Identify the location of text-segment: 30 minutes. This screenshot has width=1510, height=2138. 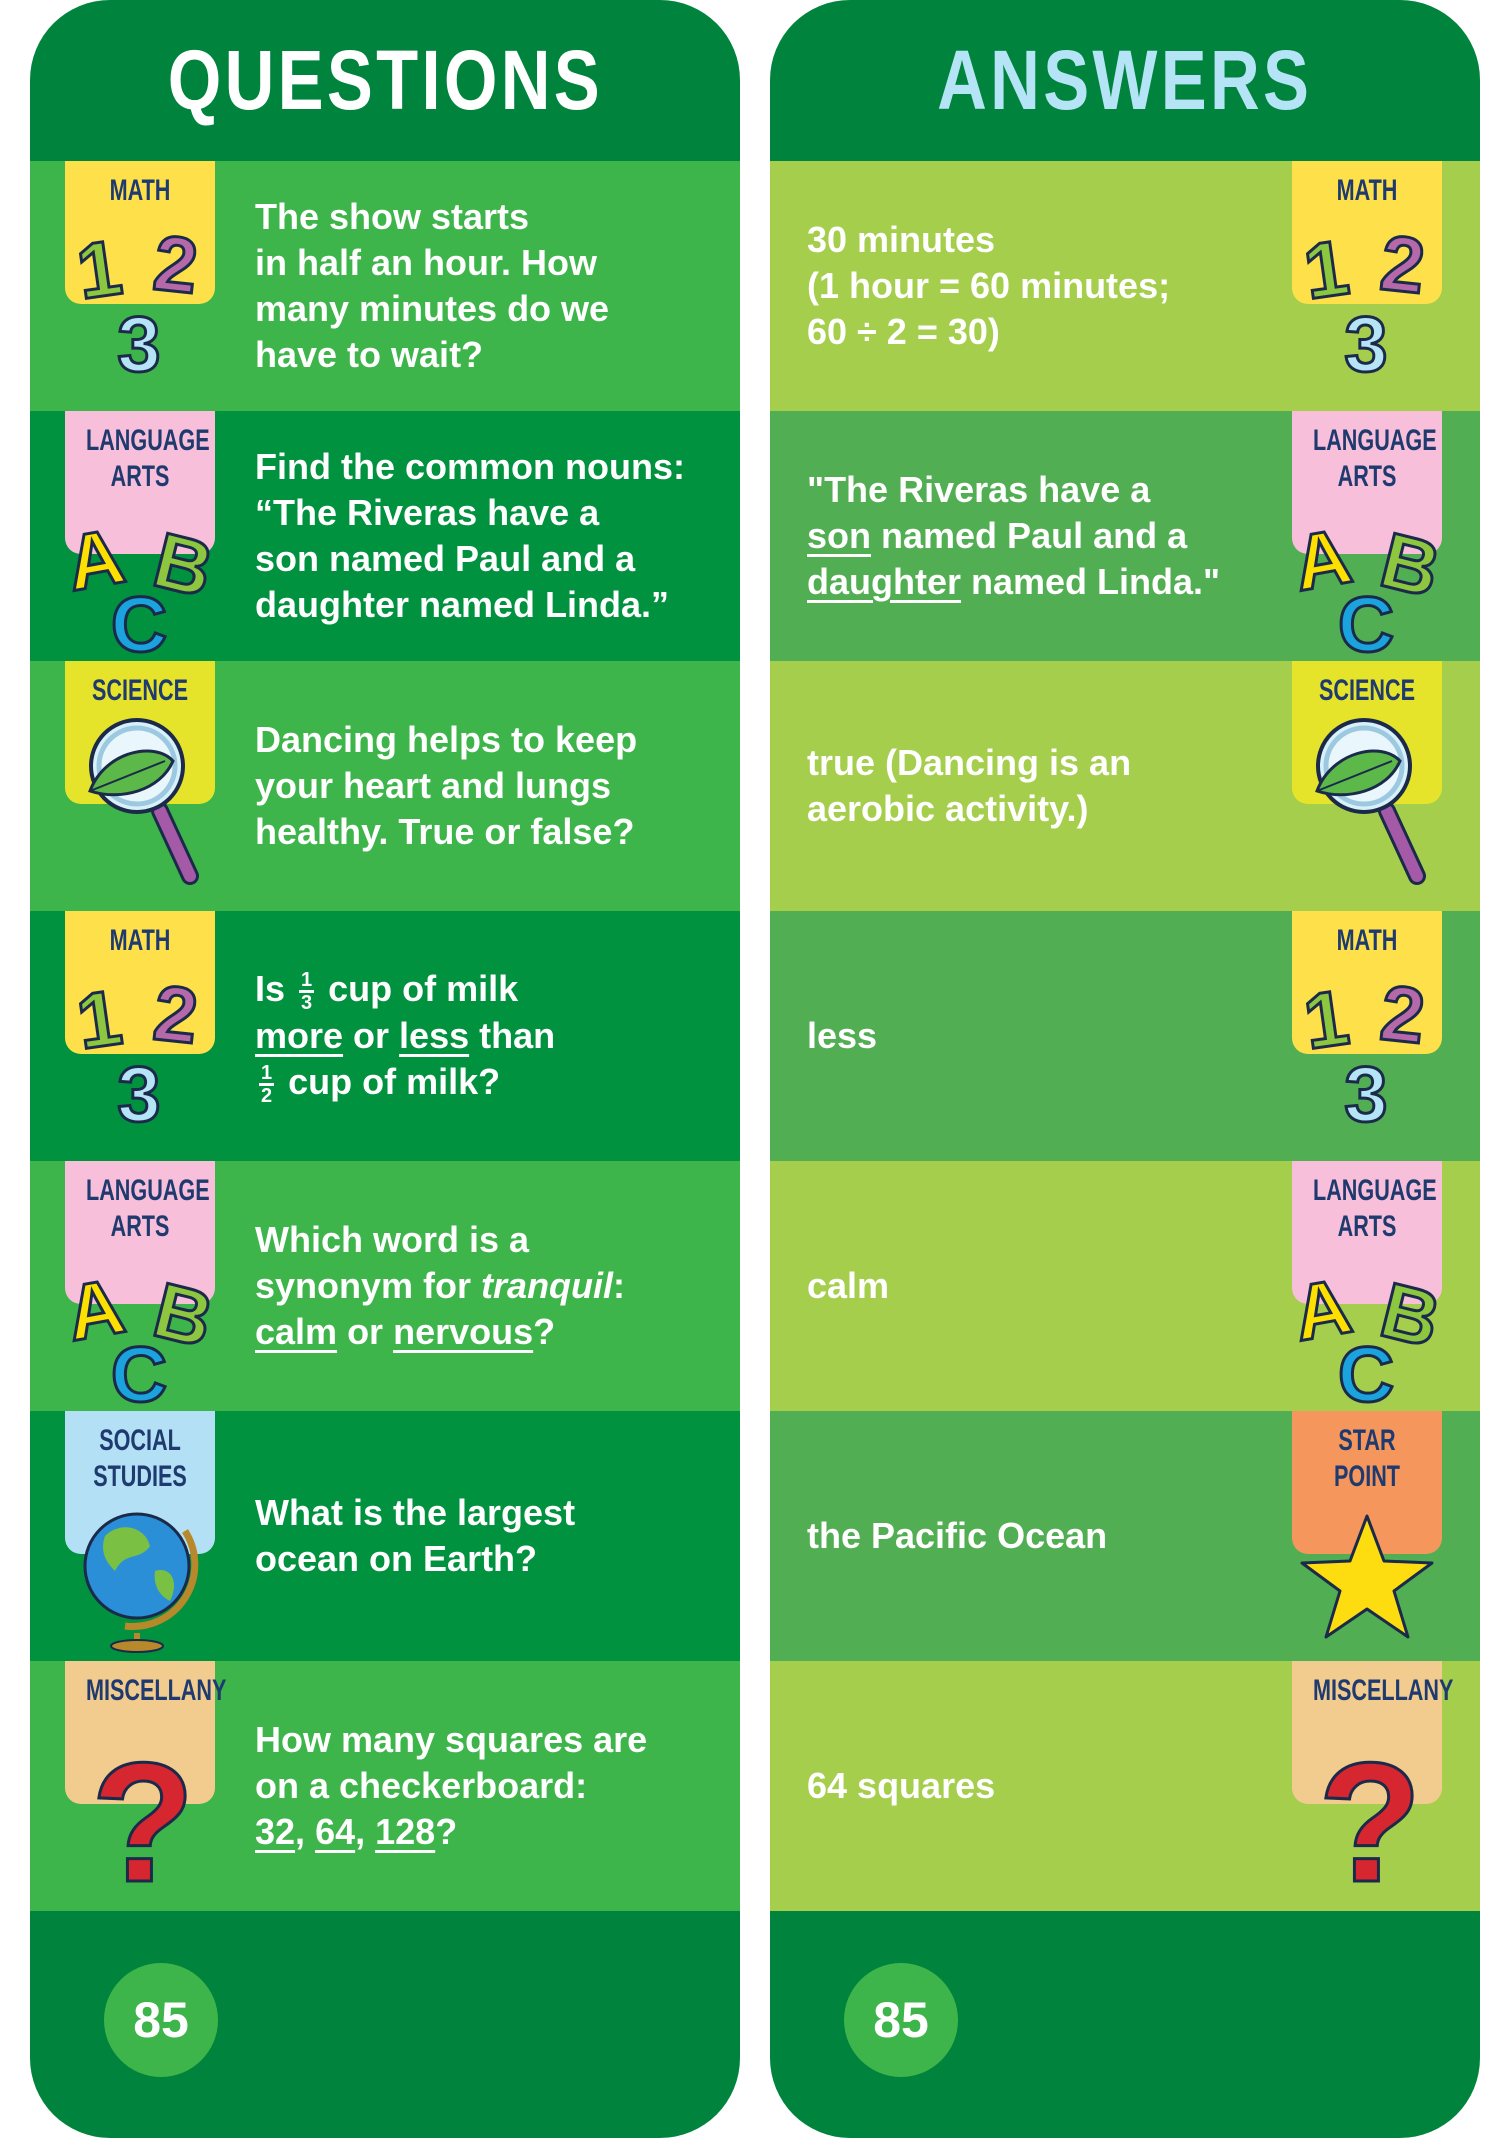
(901, 239).